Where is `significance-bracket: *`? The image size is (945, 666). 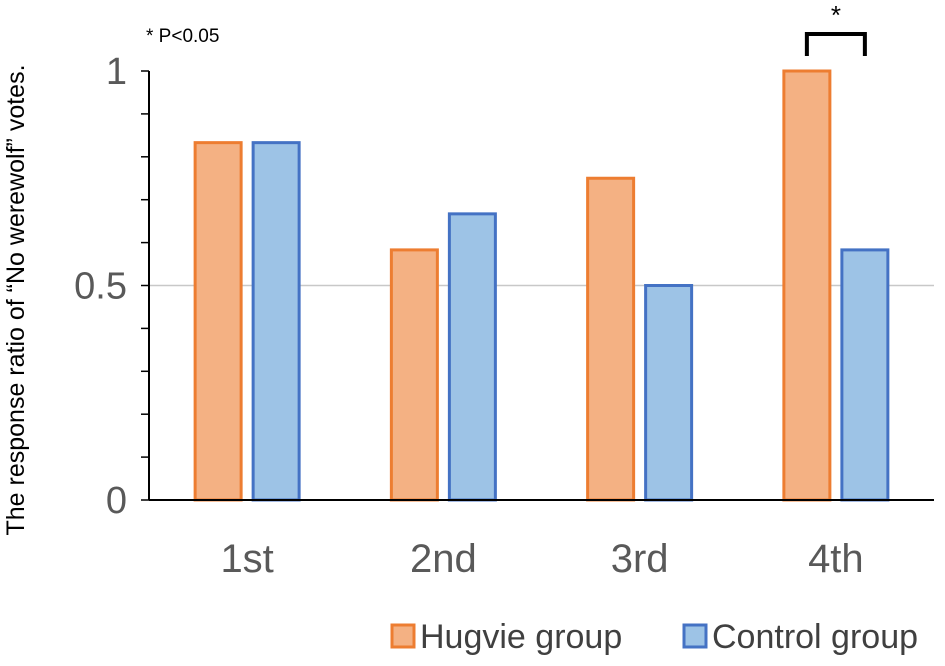 significance-bracket: * is located at coordinates (835, 28).